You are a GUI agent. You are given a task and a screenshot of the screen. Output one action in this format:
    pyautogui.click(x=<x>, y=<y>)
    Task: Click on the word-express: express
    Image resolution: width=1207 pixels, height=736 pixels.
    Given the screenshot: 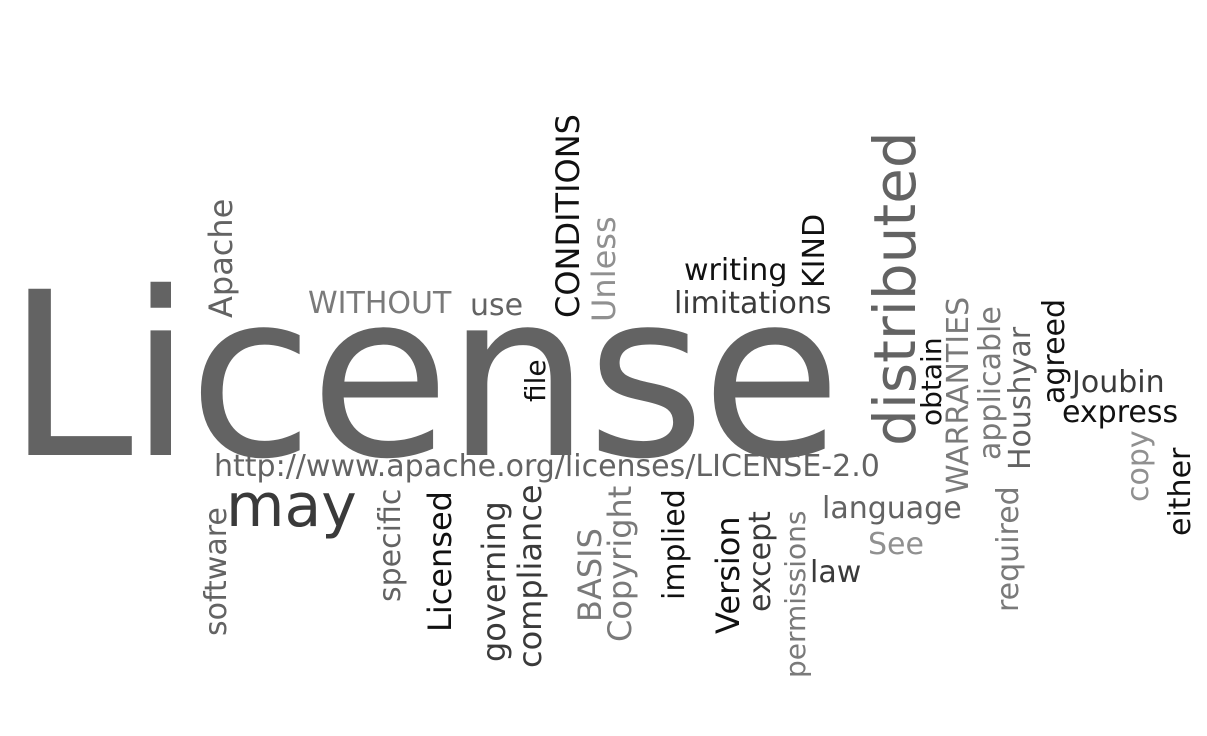 What is the action you would take?
    pyautogui.click(x=1120, y=412)
    